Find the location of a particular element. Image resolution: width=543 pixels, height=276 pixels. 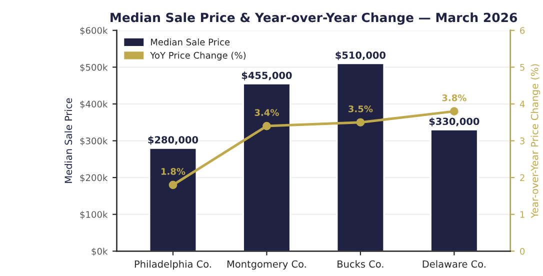

y2-tick-label: 0 is located at coordinates (522, 251).